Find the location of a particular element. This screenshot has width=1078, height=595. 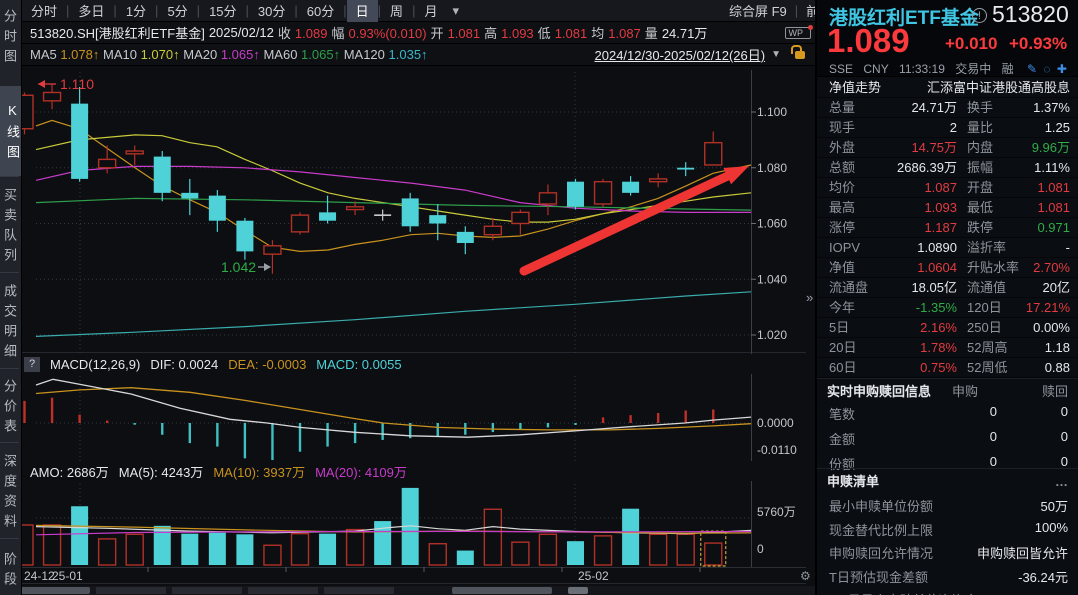

svg-text: 0.0000 is located at coordinates (775, 423).